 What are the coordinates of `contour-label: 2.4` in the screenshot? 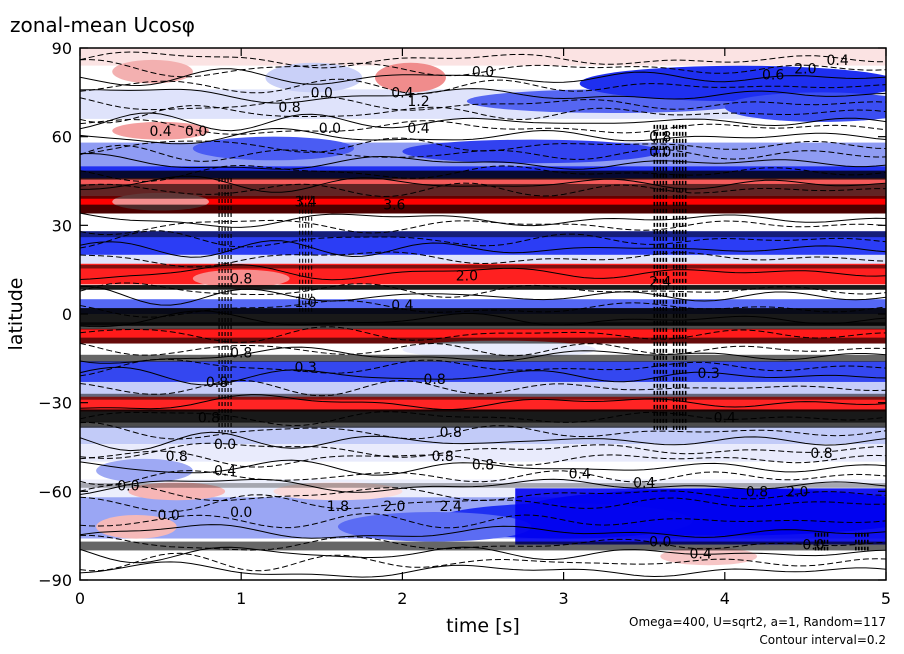 It's located at (660, 282).